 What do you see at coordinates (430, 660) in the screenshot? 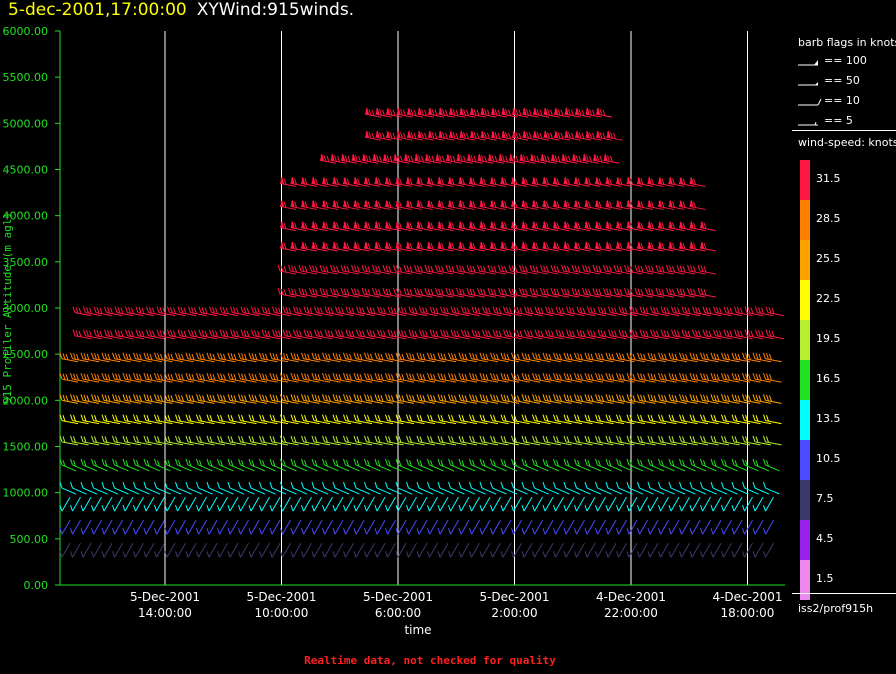
I see `quality-disclaimer: Realtime data, not checked for quality` at bounding box center [430, 660].